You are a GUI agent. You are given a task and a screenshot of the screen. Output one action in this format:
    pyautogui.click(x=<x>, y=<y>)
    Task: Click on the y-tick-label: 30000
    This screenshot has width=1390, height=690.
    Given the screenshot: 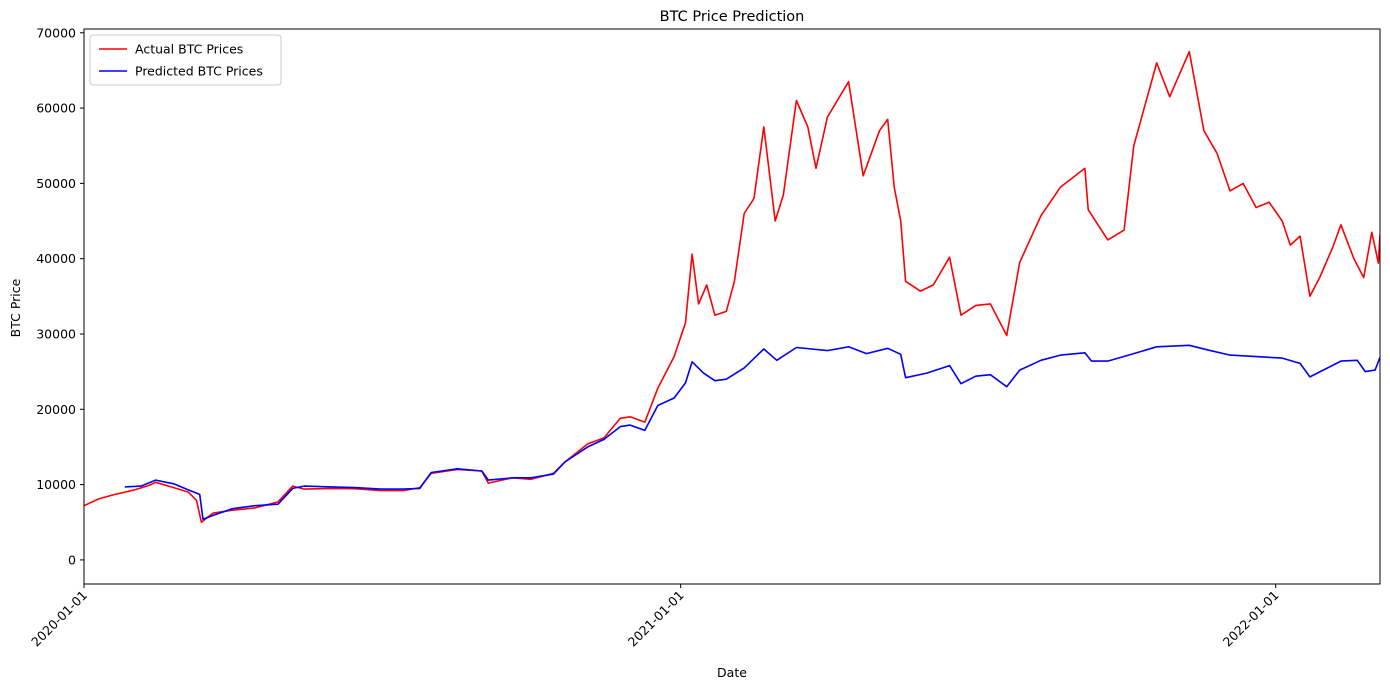 What is the action you would take?
    pyautogui.click(x=56, y=333)
    